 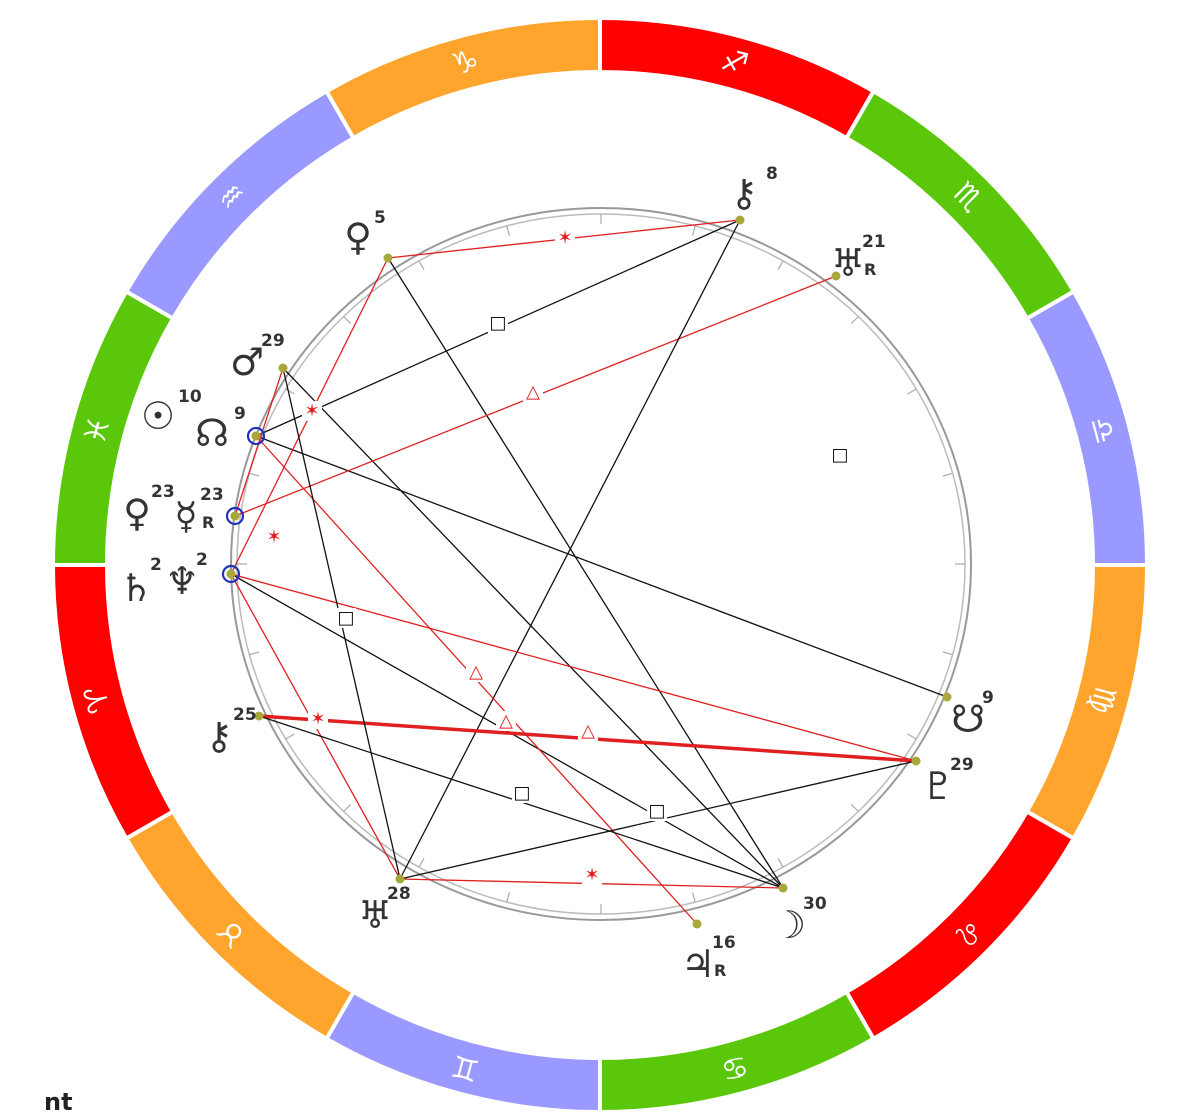 I want to click on planet-degree: 29, so click(x=273, y=341).